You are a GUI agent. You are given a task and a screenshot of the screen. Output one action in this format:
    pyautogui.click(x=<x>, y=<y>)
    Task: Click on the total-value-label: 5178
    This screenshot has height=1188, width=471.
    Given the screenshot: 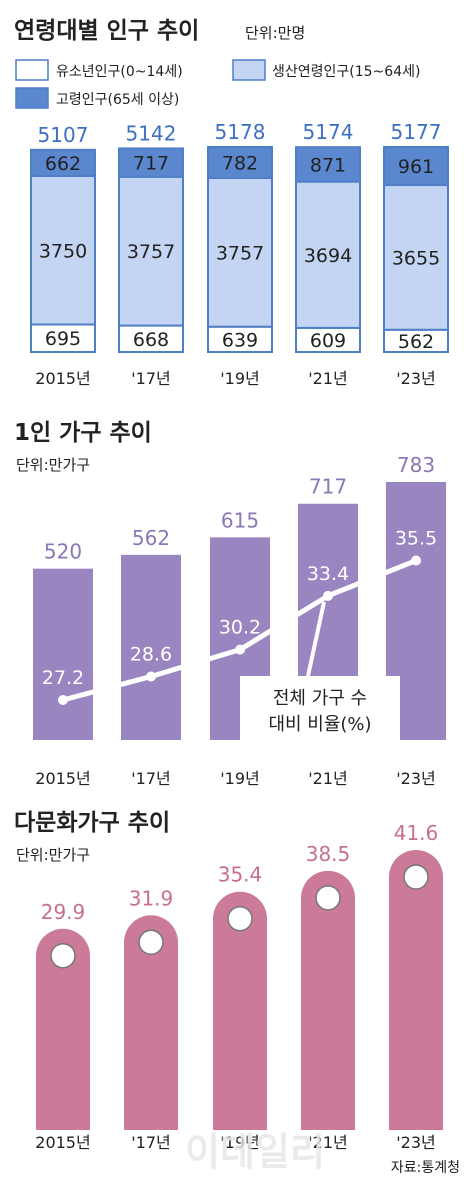 What is the action you would take?
    pyautogui.click(x=240, y=132)
    